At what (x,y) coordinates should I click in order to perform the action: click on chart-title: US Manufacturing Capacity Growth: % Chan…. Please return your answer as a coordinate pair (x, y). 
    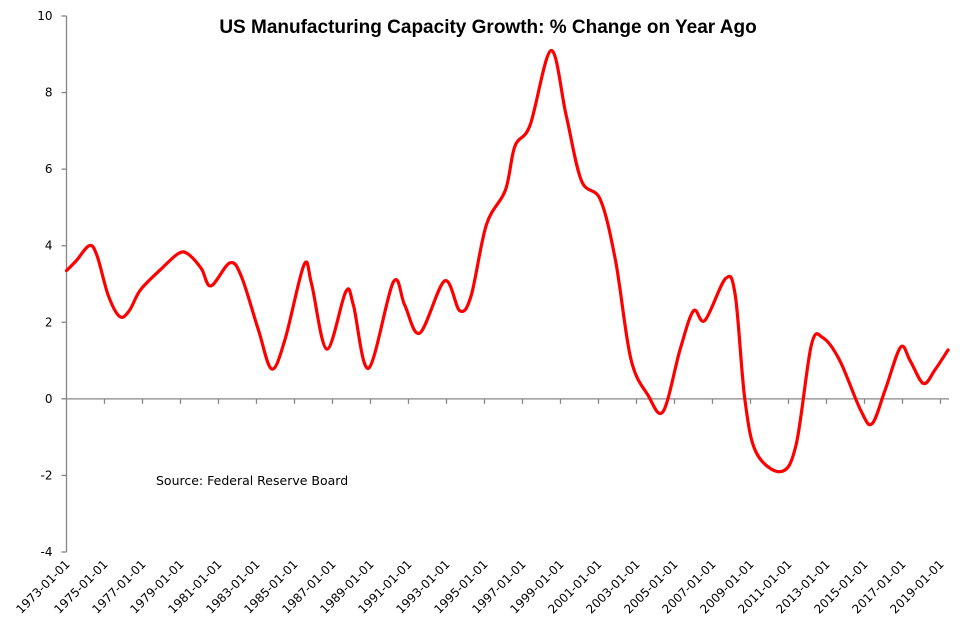
    Looking at the image, I should click on (487, 27).